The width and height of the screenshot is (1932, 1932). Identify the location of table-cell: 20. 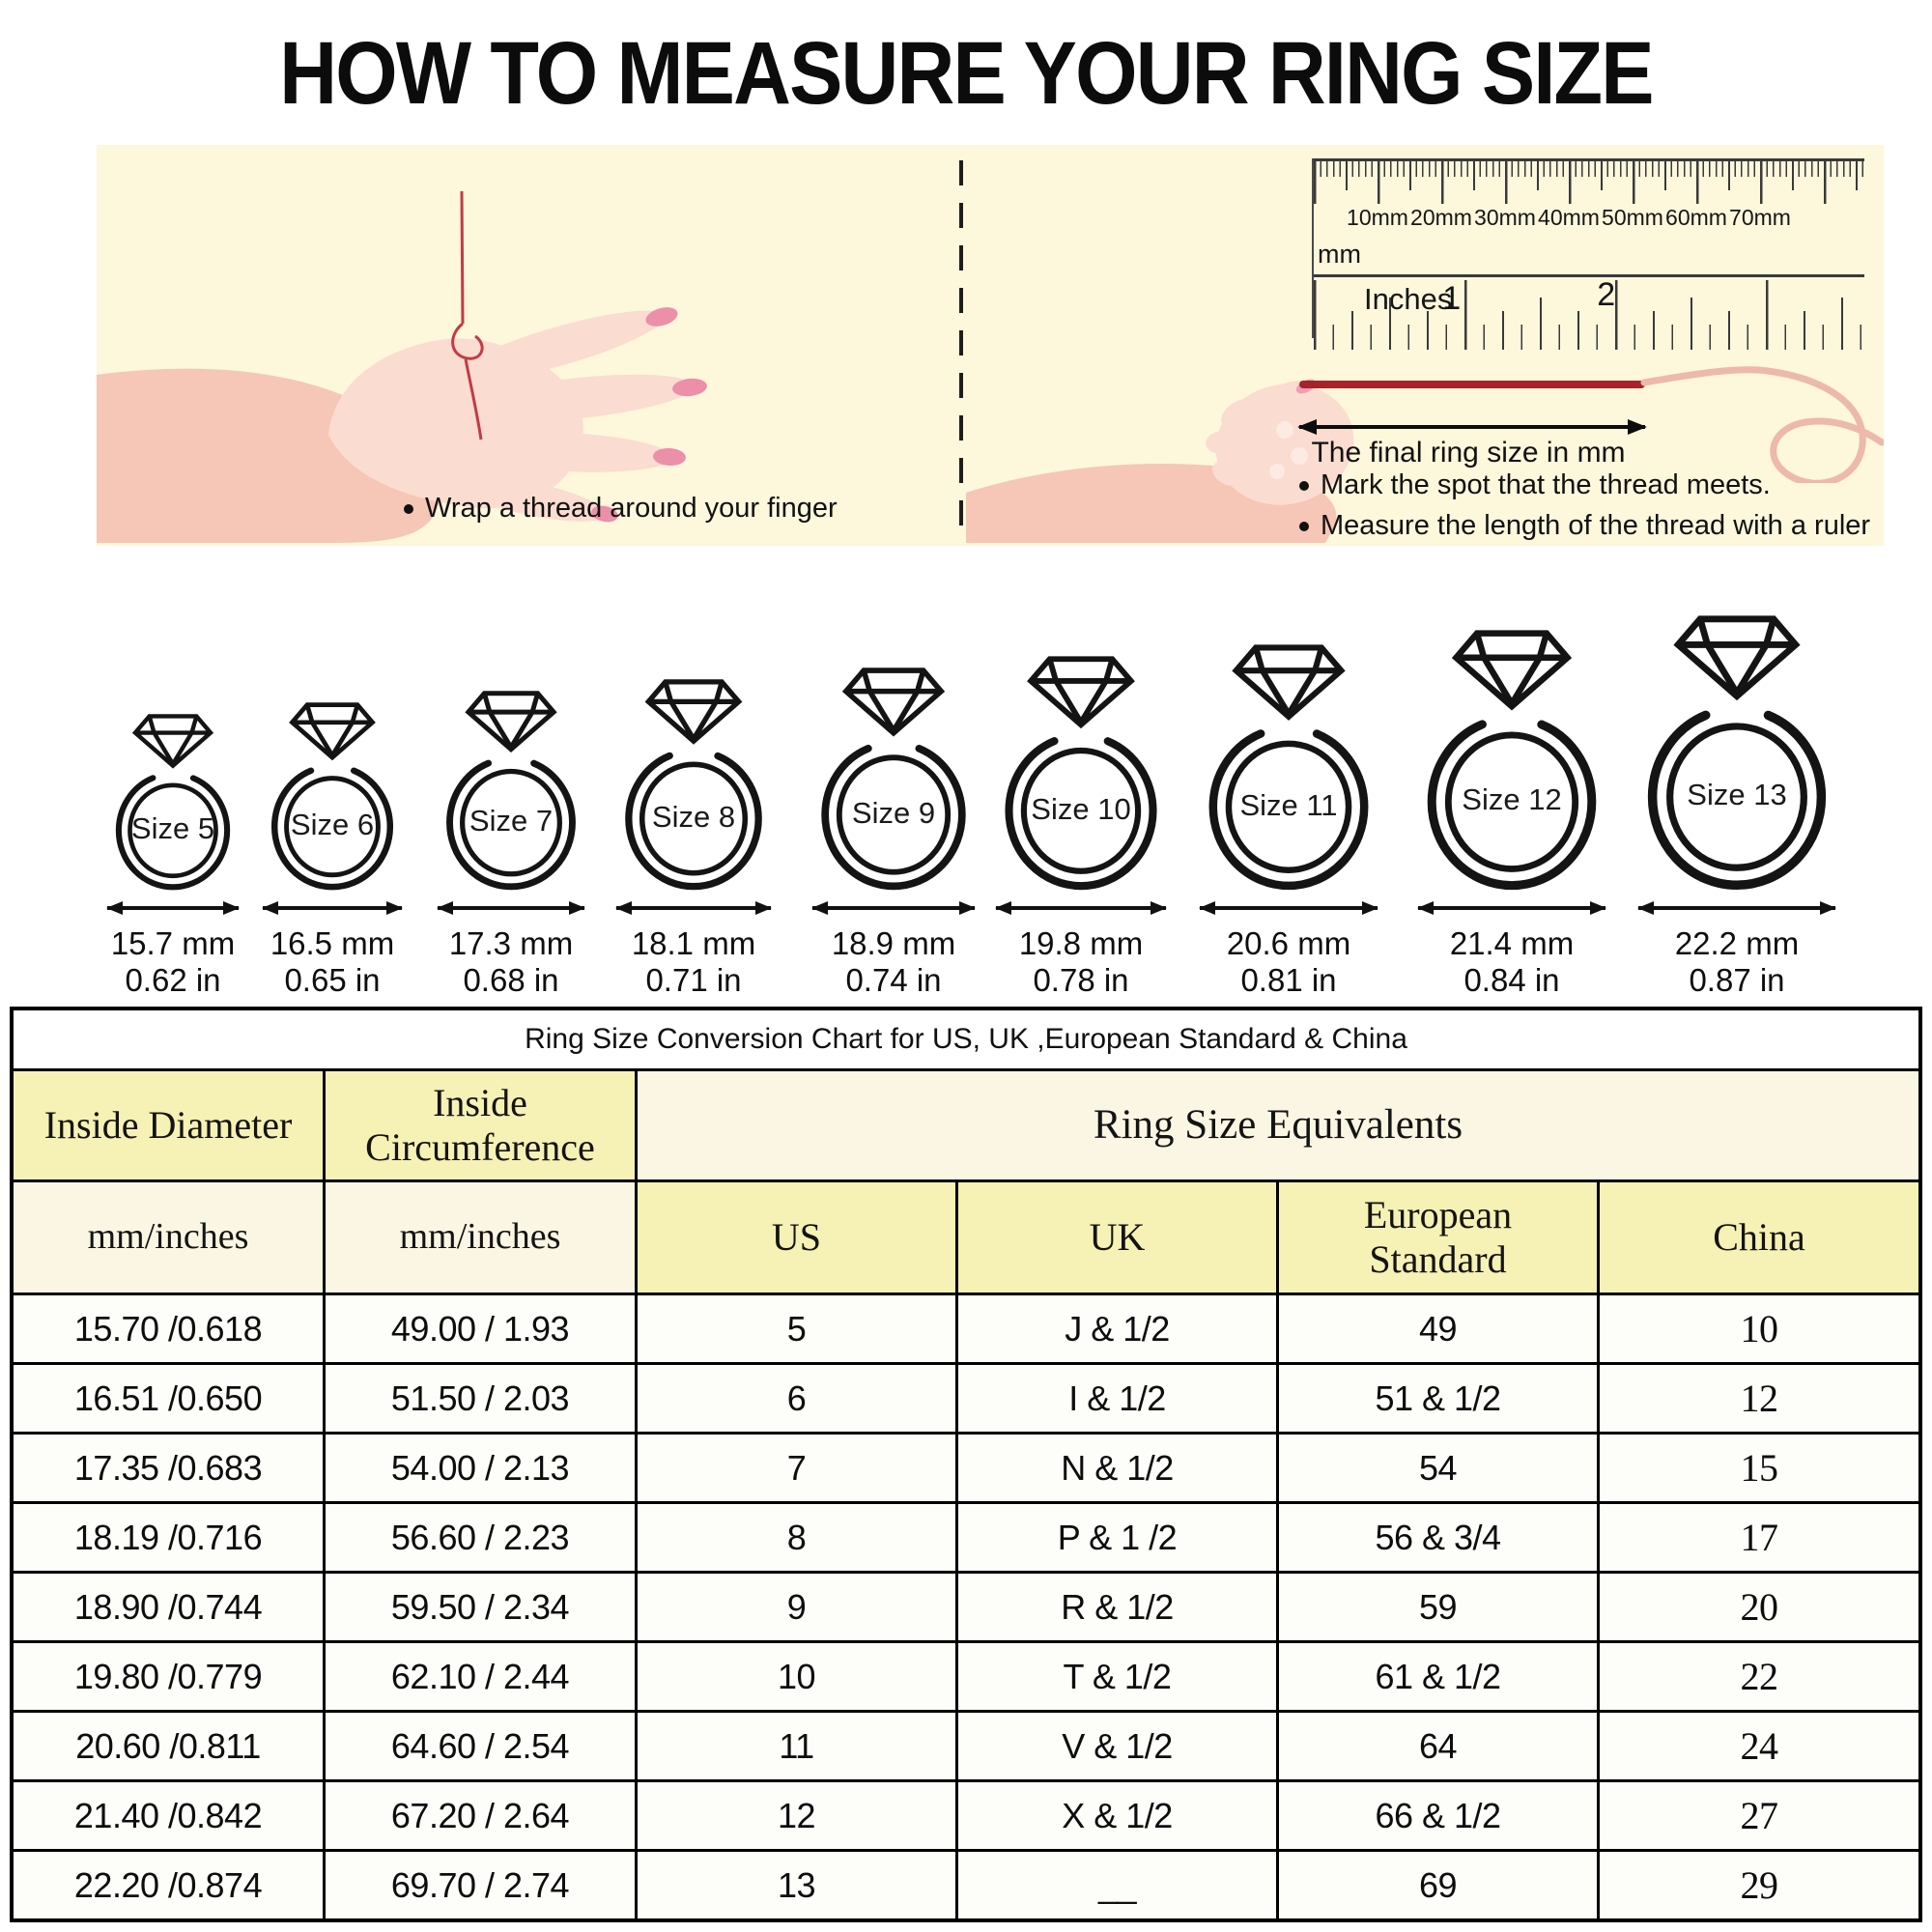
(1759, 1607).